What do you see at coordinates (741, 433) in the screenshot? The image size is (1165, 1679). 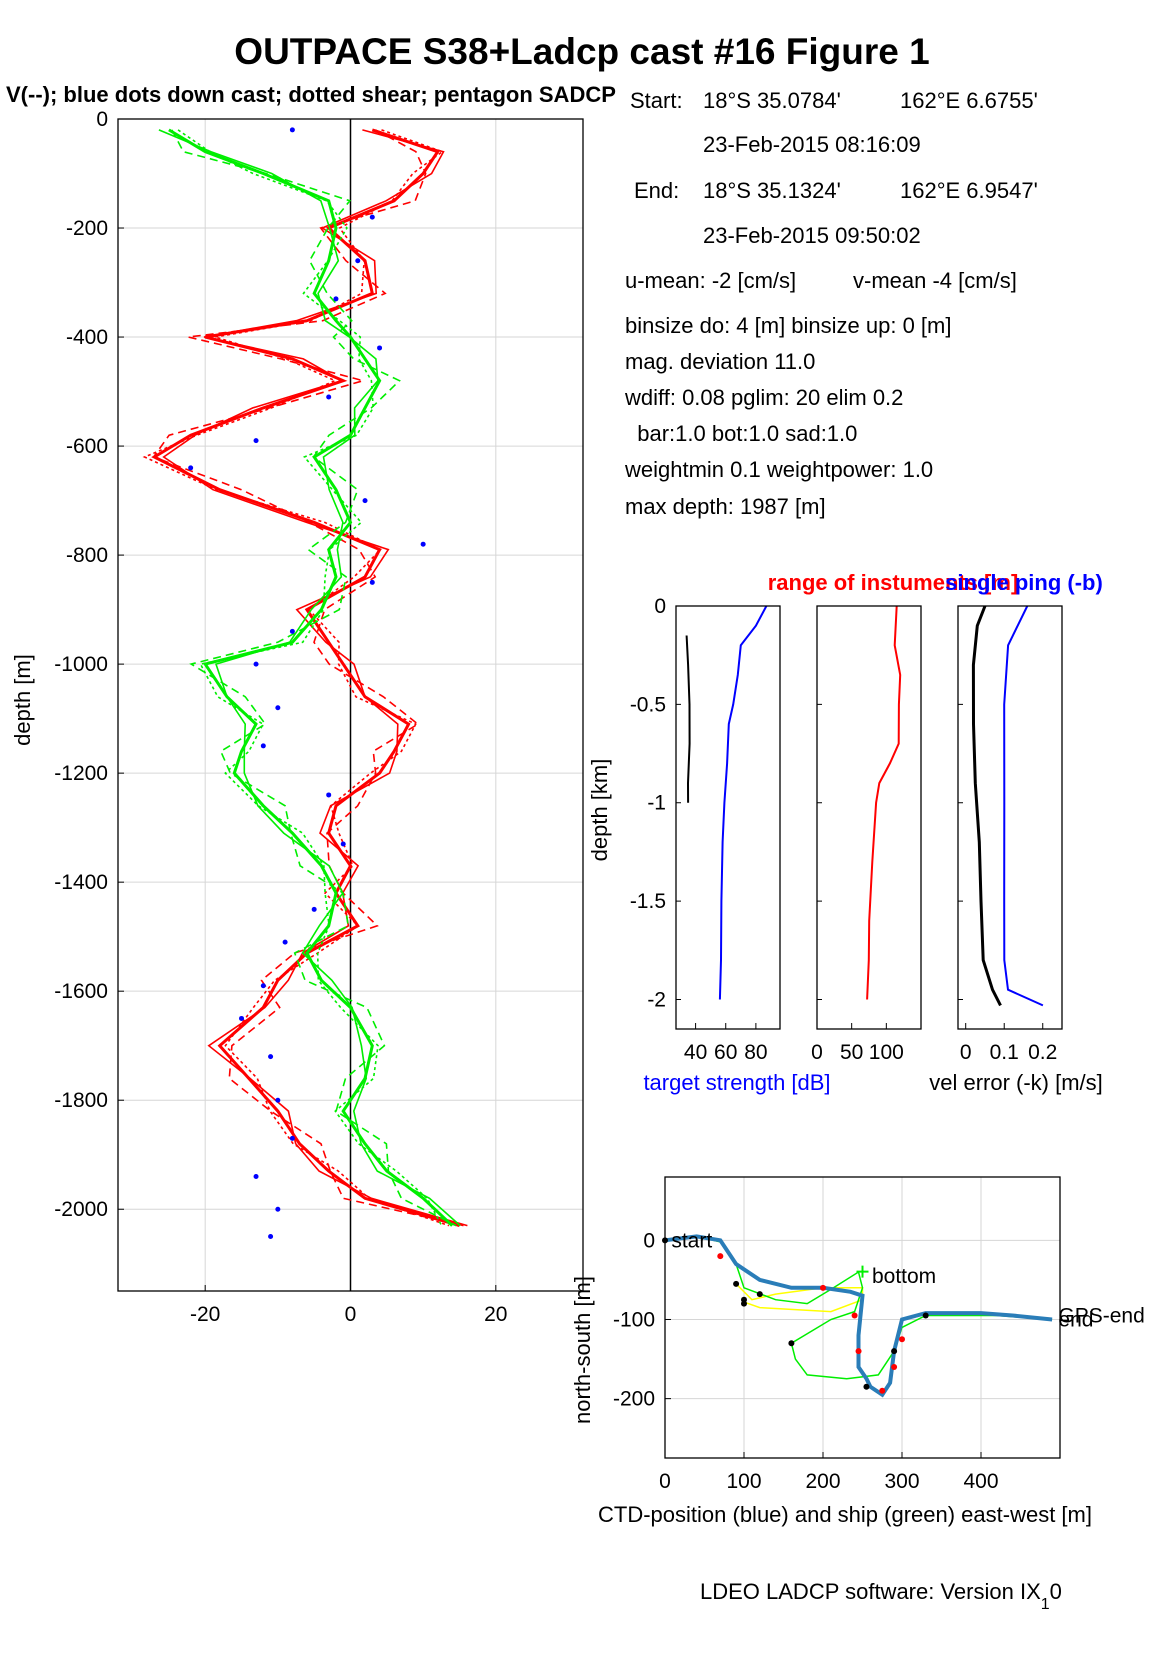 I see `bar-bot-sad: bar:1.0 bot:1.0 sad:1.0` at bounding box center [741, 433].